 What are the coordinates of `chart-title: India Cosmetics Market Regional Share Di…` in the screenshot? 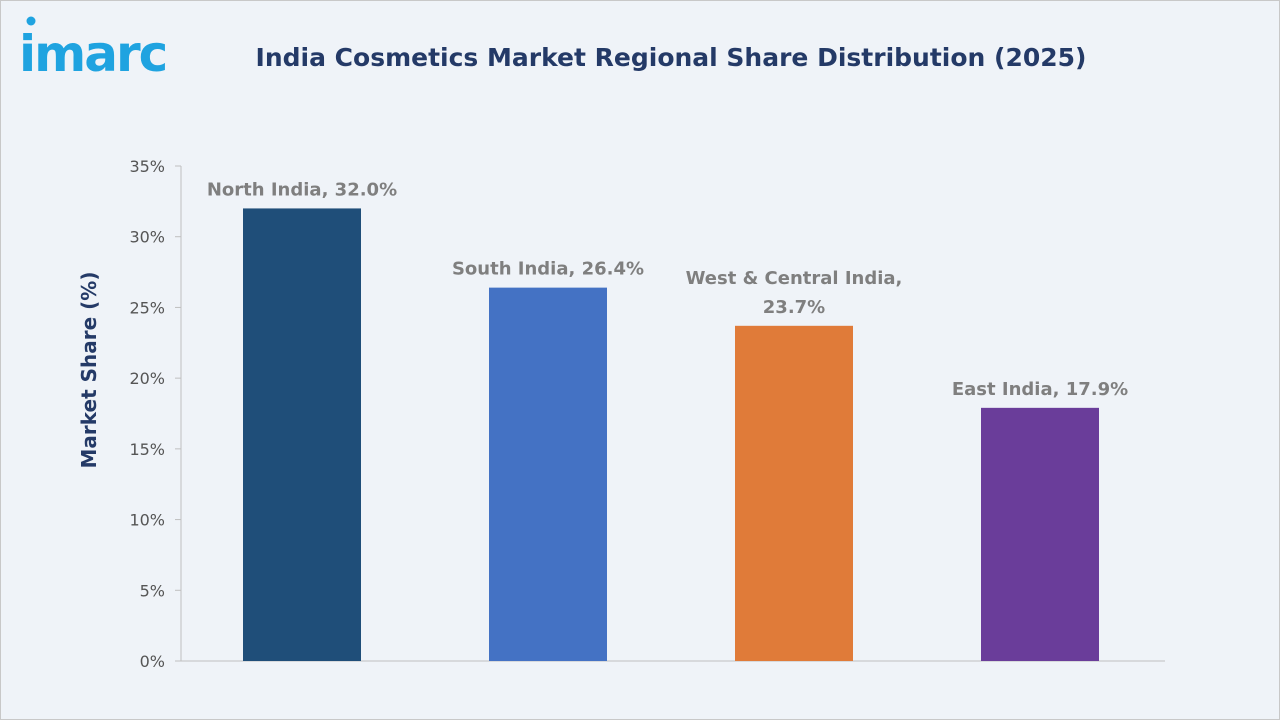 It's located at (671, 57).